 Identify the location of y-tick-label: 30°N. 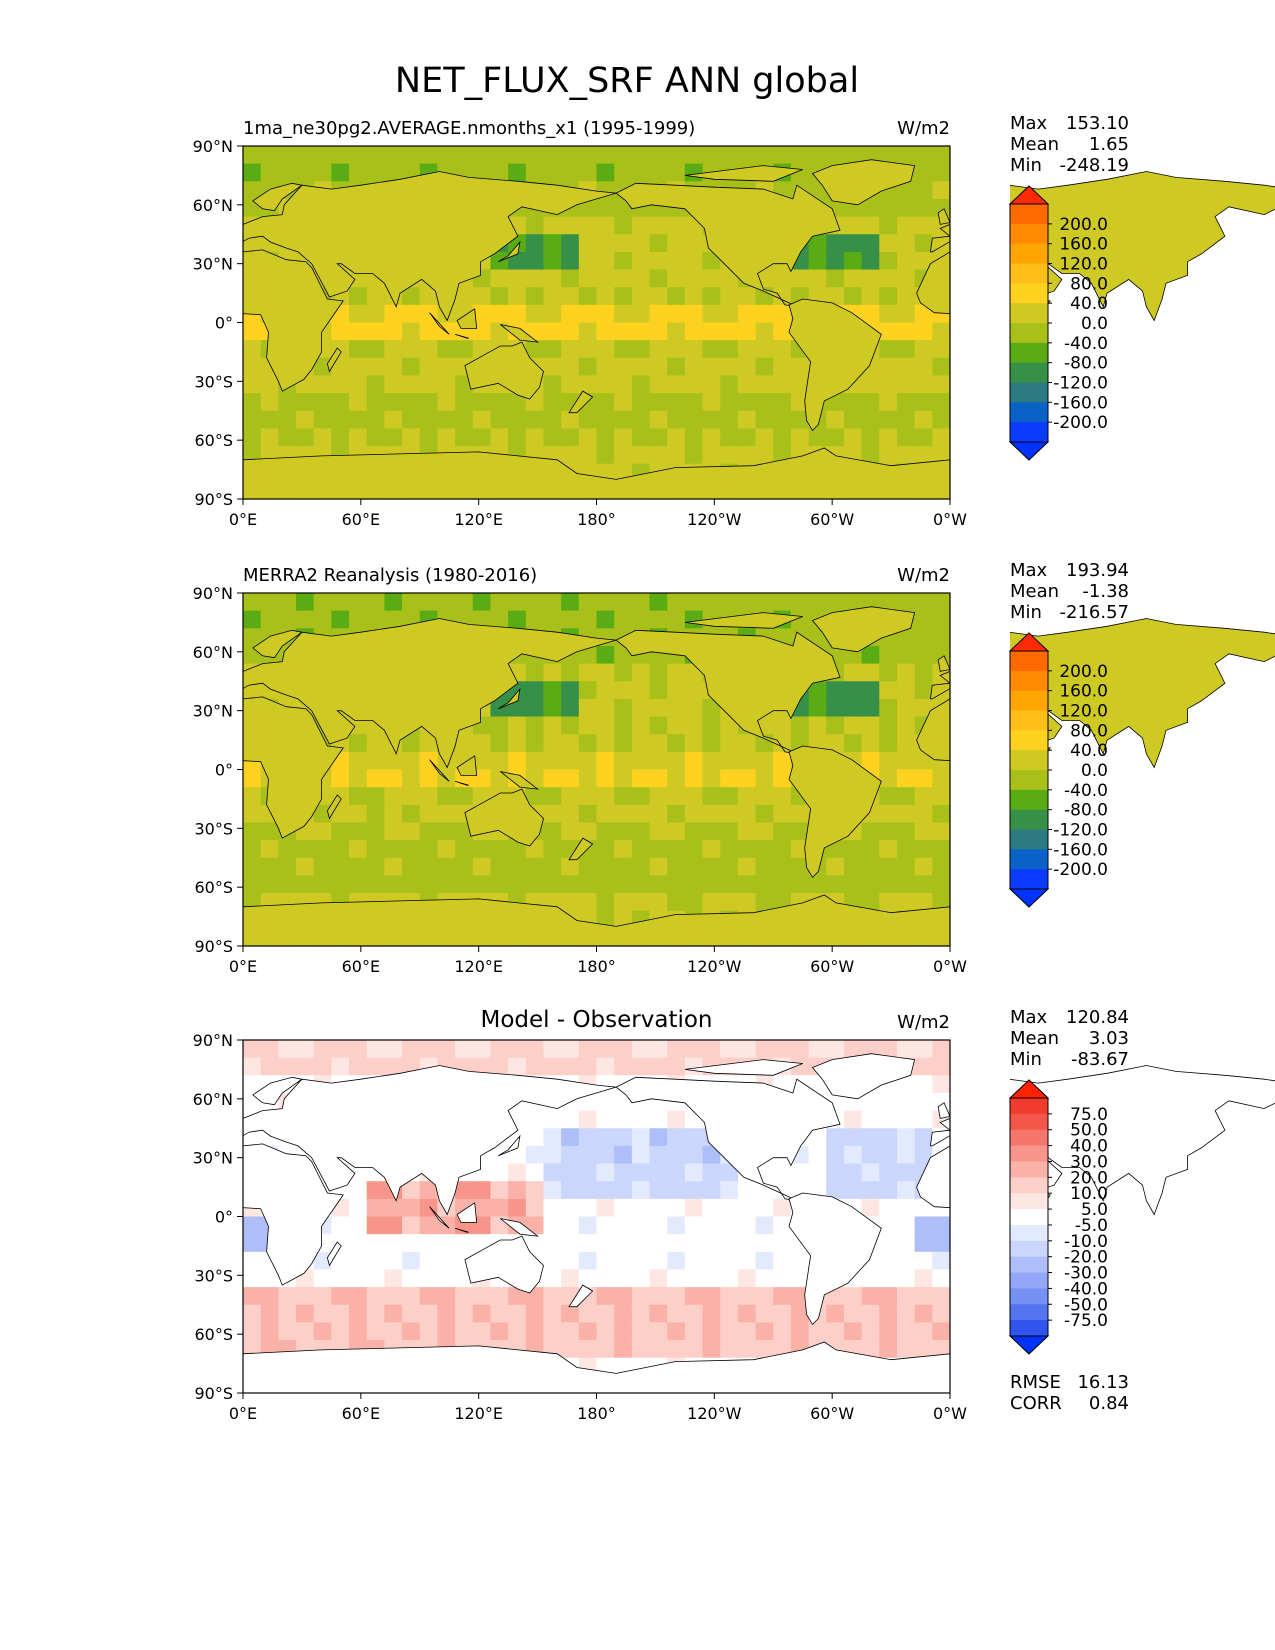
(213, 1158).